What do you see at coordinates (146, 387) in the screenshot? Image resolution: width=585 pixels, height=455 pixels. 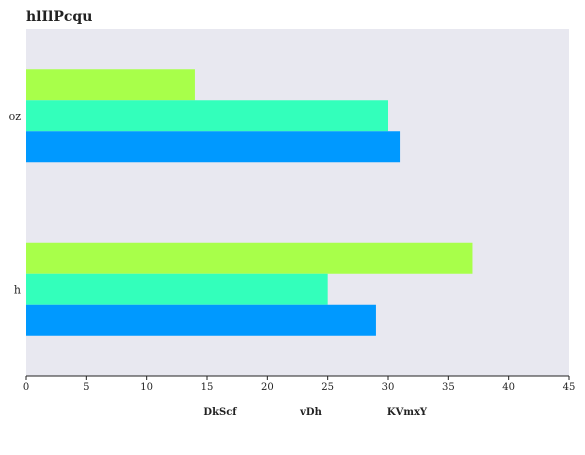 I see `x-tick-label: 10` at bounding box center [146, 387].